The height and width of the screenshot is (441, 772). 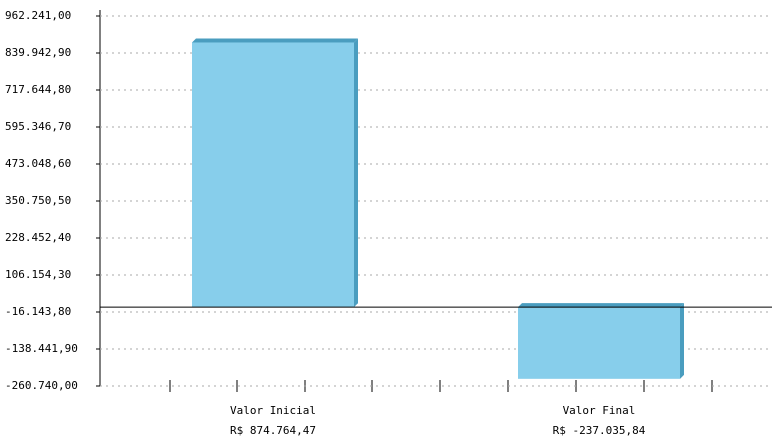 What do you see at coordinates (41, 348) in the screenshot?
I see `y-tick-label: -138.441,90` at bounding box center [41, 348].